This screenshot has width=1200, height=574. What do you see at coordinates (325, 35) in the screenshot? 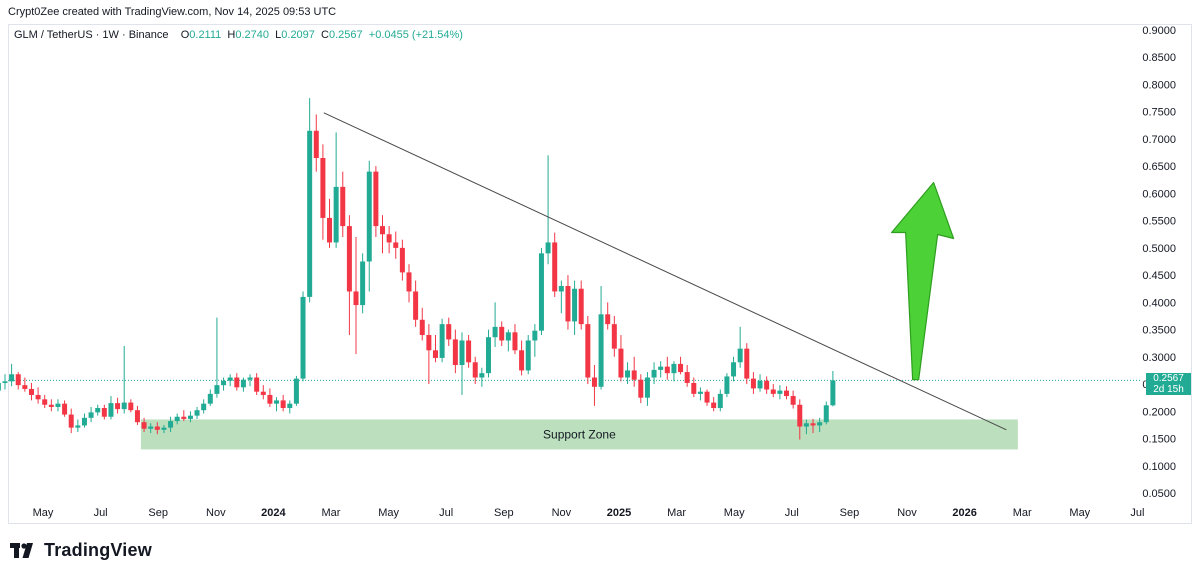
I see `close-label: C` at bounding box center [325, 35].